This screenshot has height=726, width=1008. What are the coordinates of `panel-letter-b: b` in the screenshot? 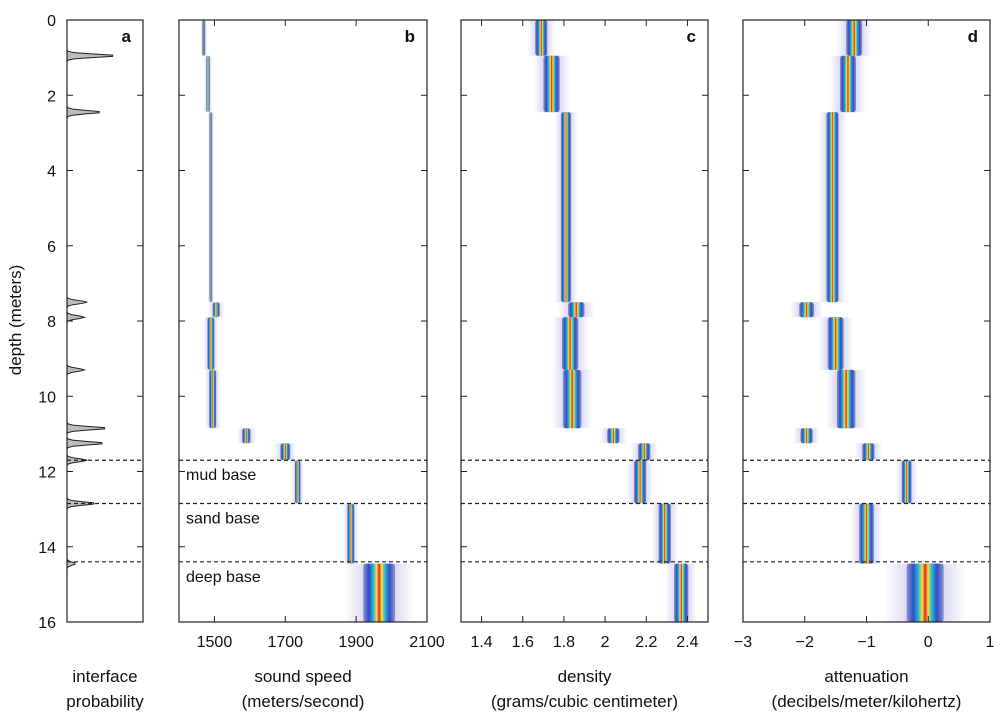 It's located at (410, 36).